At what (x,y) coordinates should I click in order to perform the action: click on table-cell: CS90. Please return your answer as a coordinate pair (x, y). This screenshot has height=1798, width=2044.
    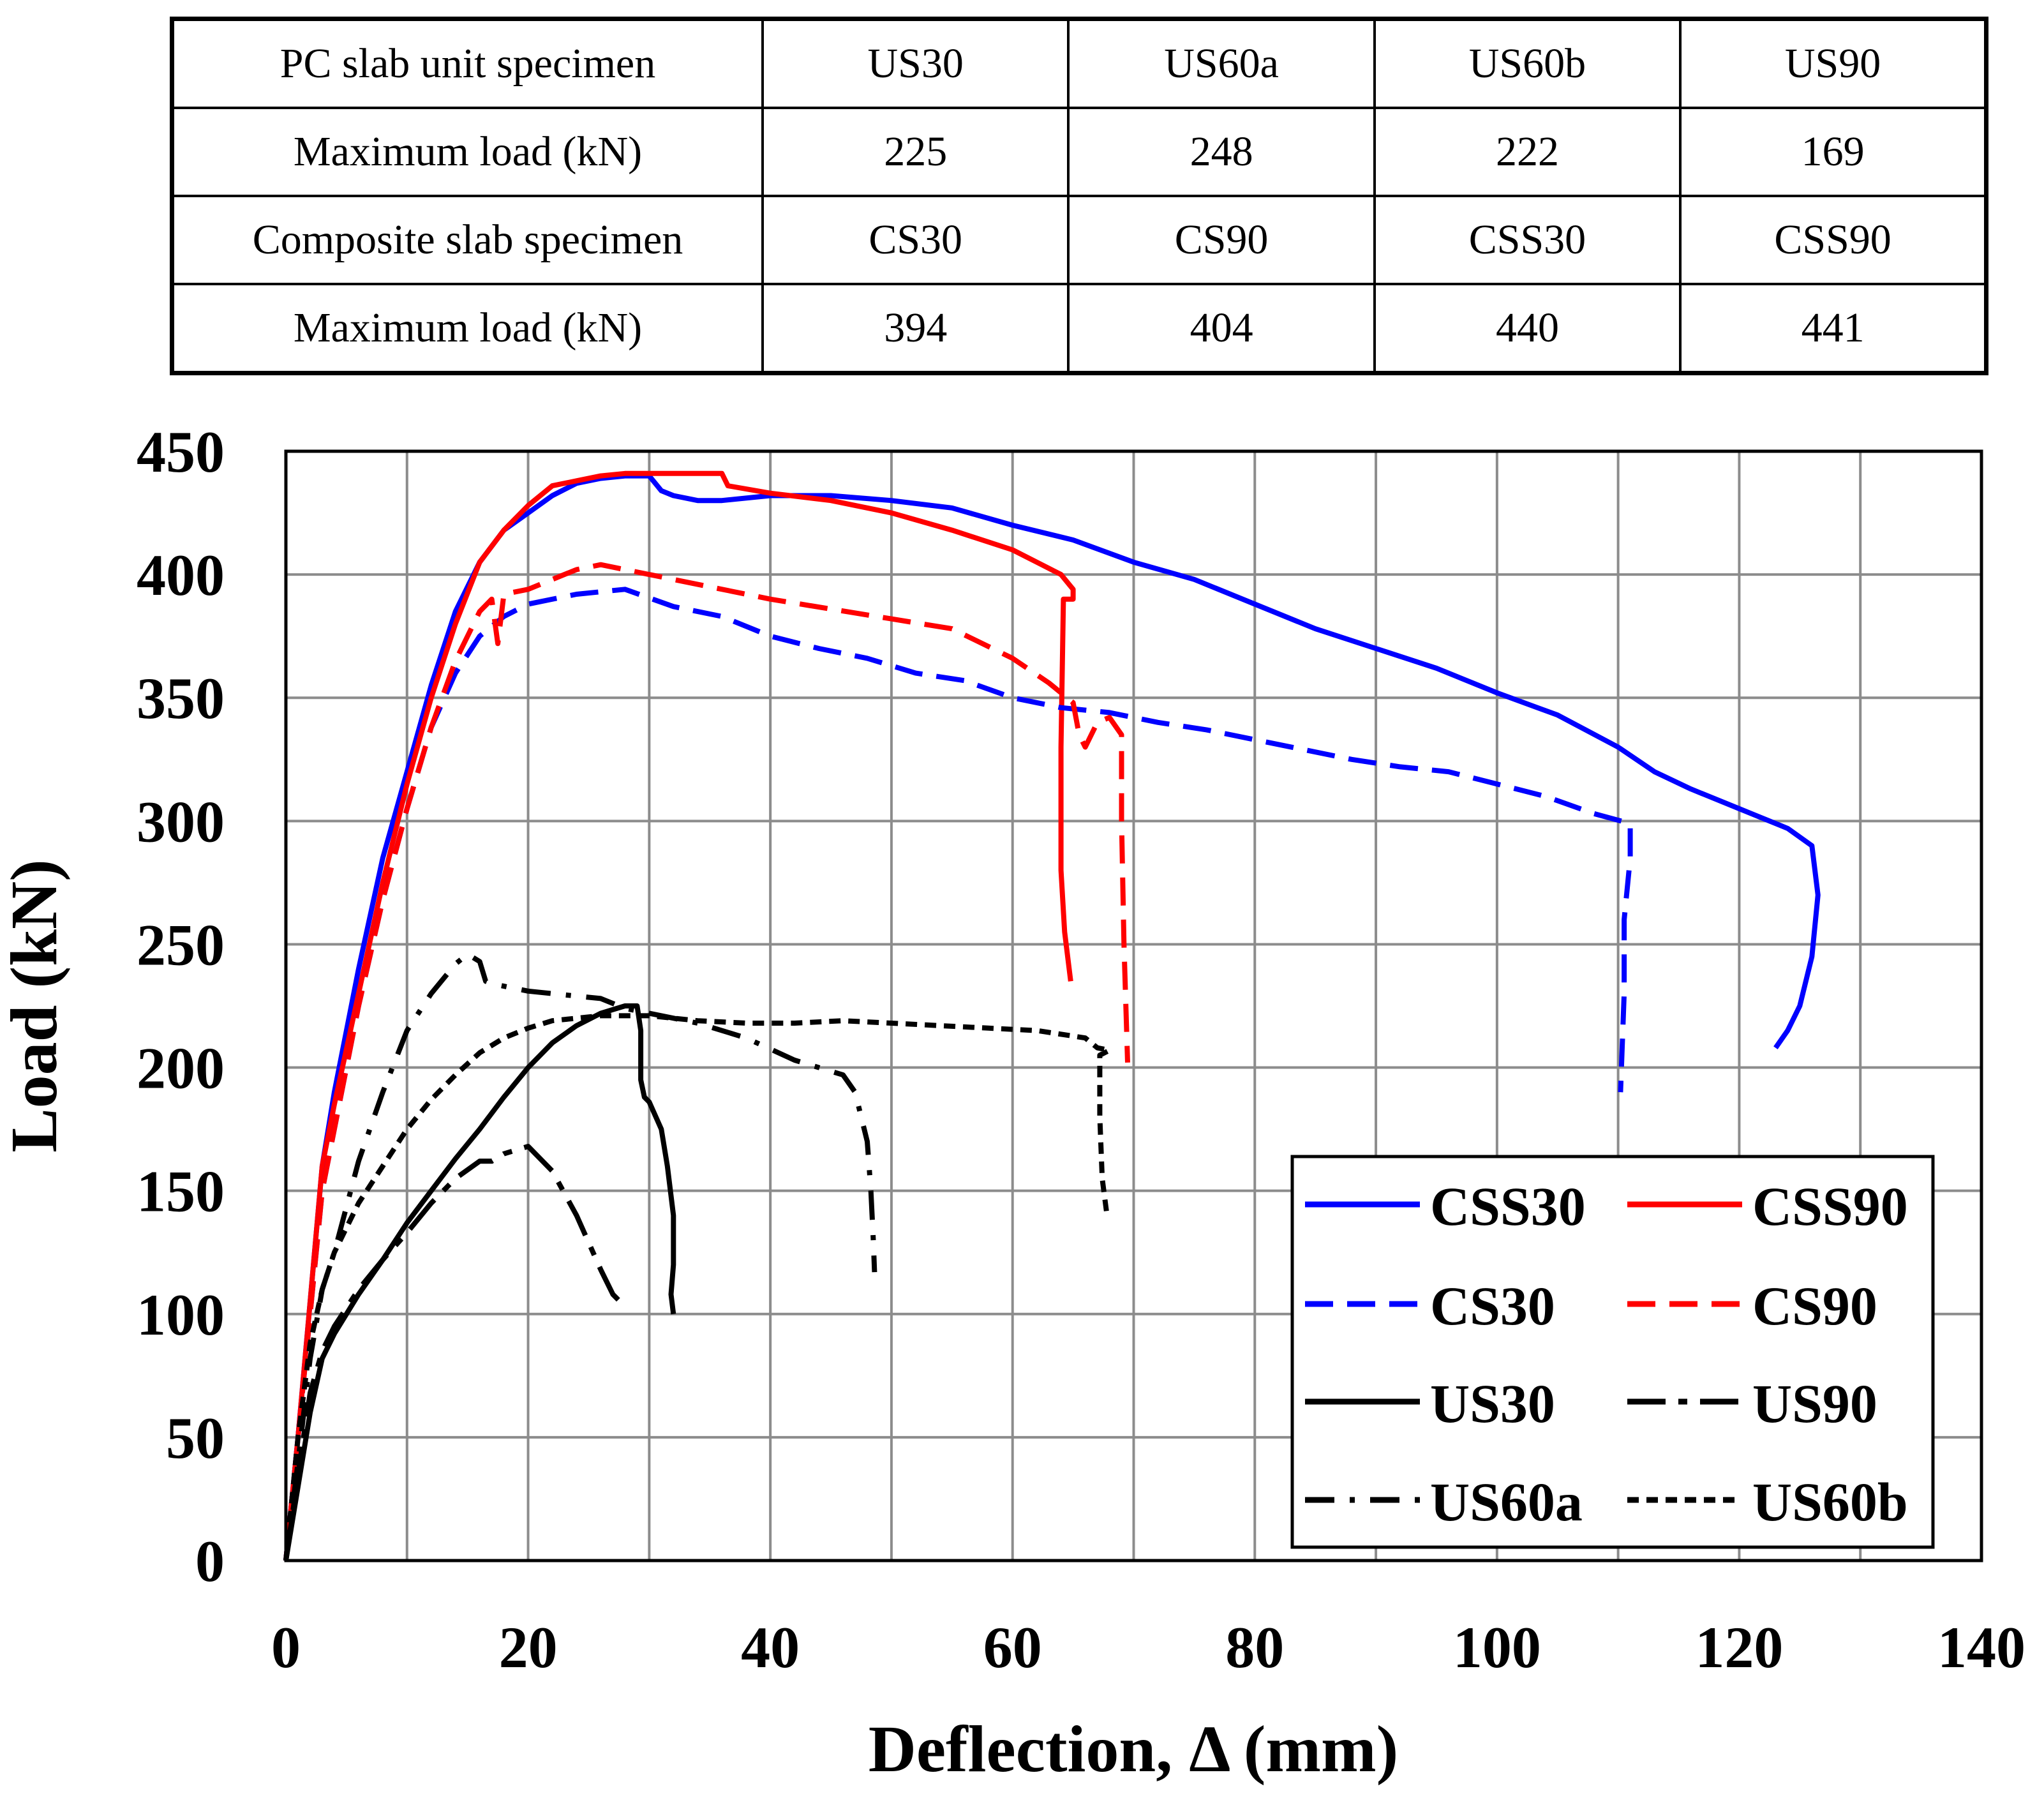
    Looking at the image, I should click on (1221, 240).